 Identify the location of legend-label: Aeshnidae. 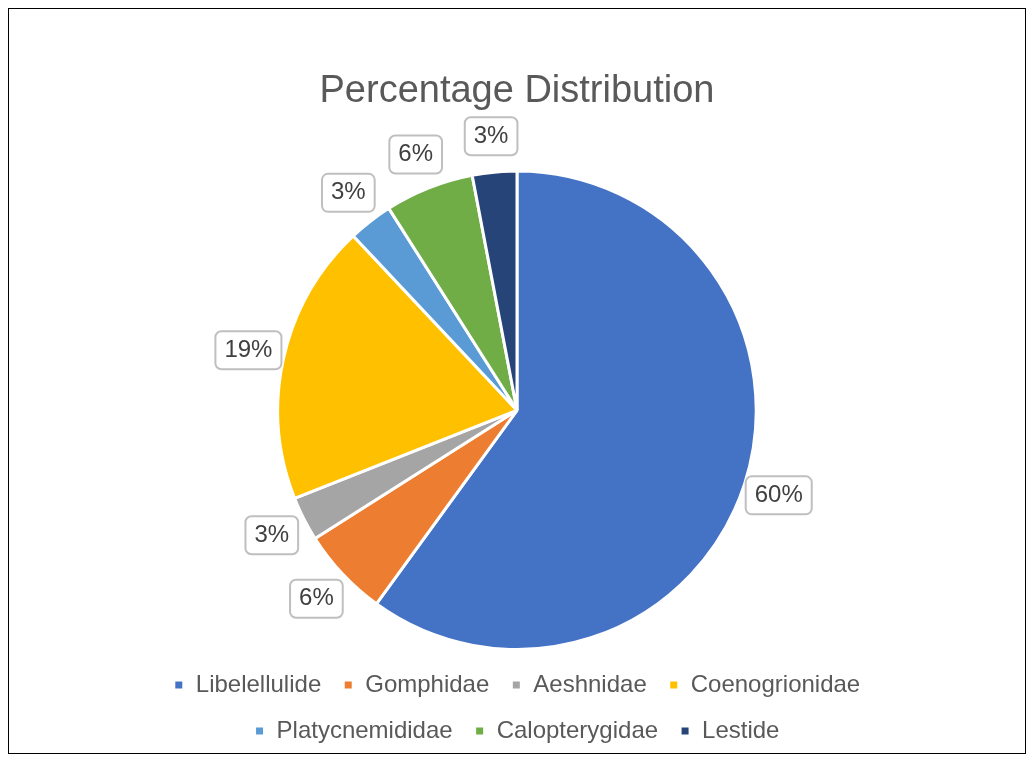
(590, 683).